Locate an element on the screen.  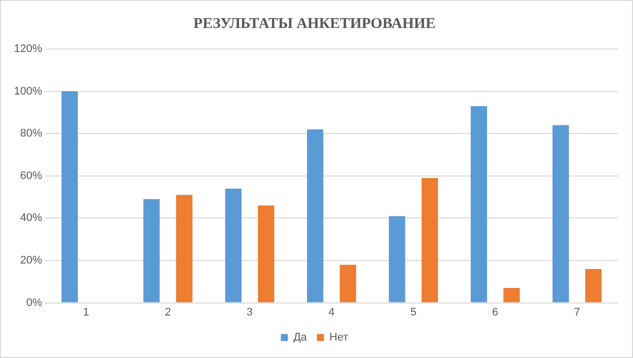
y-tick-label: 120% is located at coordinates (28, 49).